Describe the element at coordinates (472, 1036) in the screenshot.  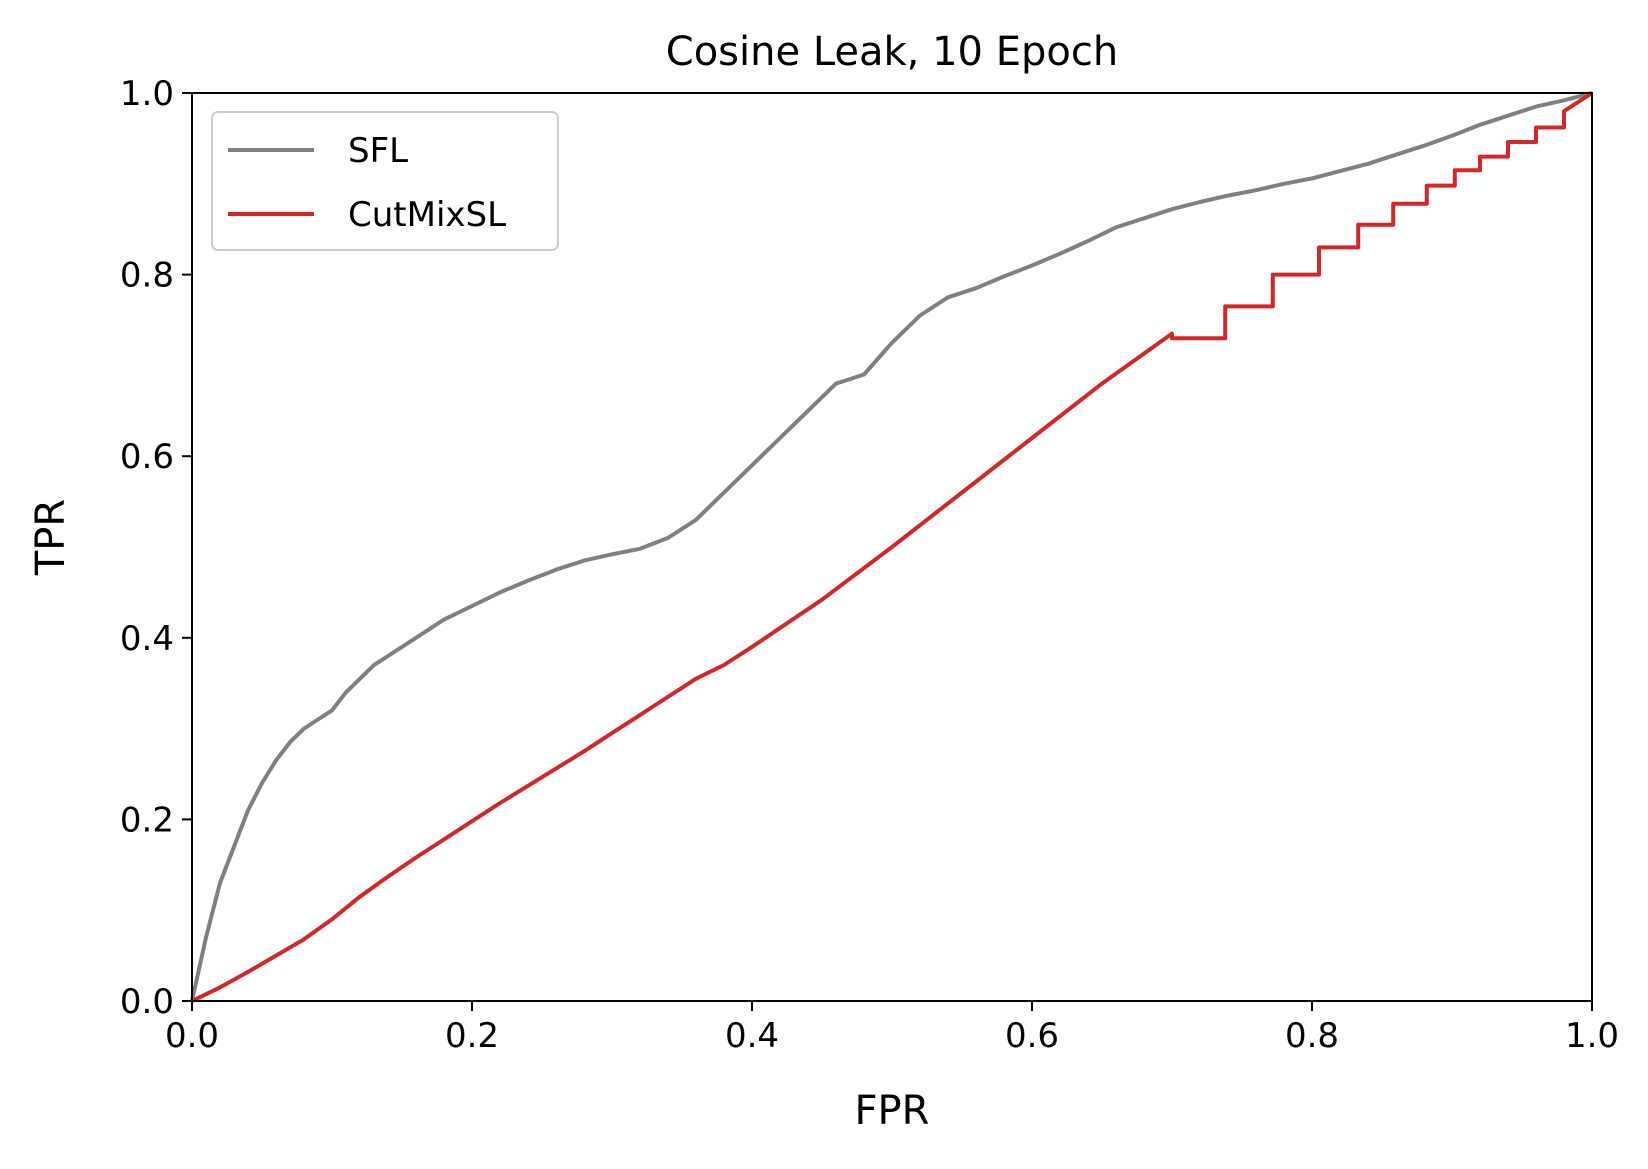
I see `x-tick-label: 0.2` at that location.